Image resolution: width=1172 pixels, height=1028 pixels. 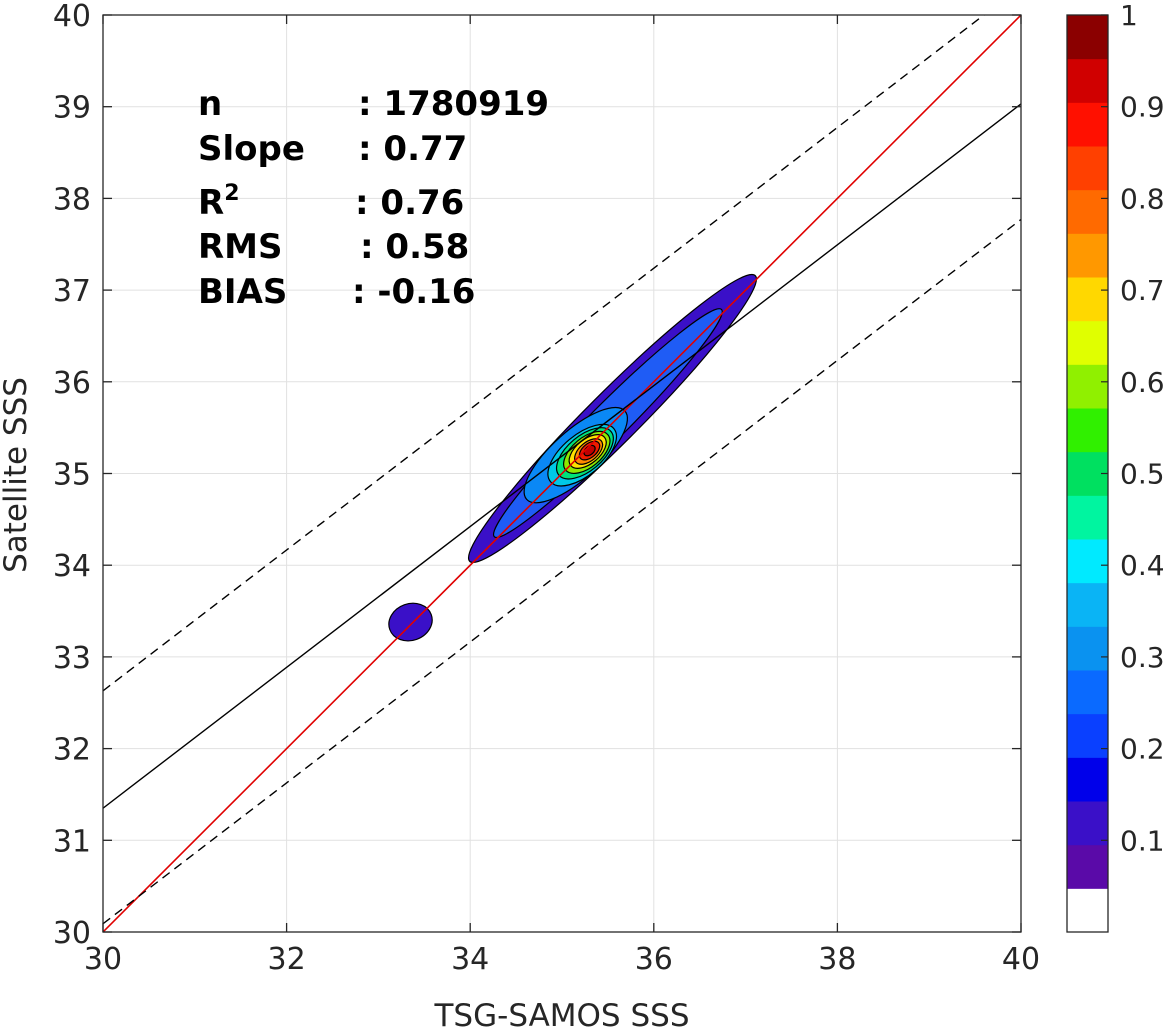 What do you see at coordinates (470, 959) in the screenshot?
I see `x-tick-label: 34` at bounding box center [470, 959].